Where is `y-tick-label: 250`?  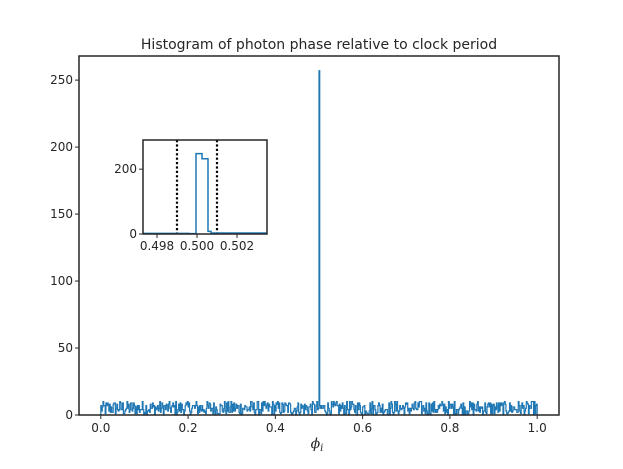
y-tick-label: 250 is located at coordinates (61, 80).